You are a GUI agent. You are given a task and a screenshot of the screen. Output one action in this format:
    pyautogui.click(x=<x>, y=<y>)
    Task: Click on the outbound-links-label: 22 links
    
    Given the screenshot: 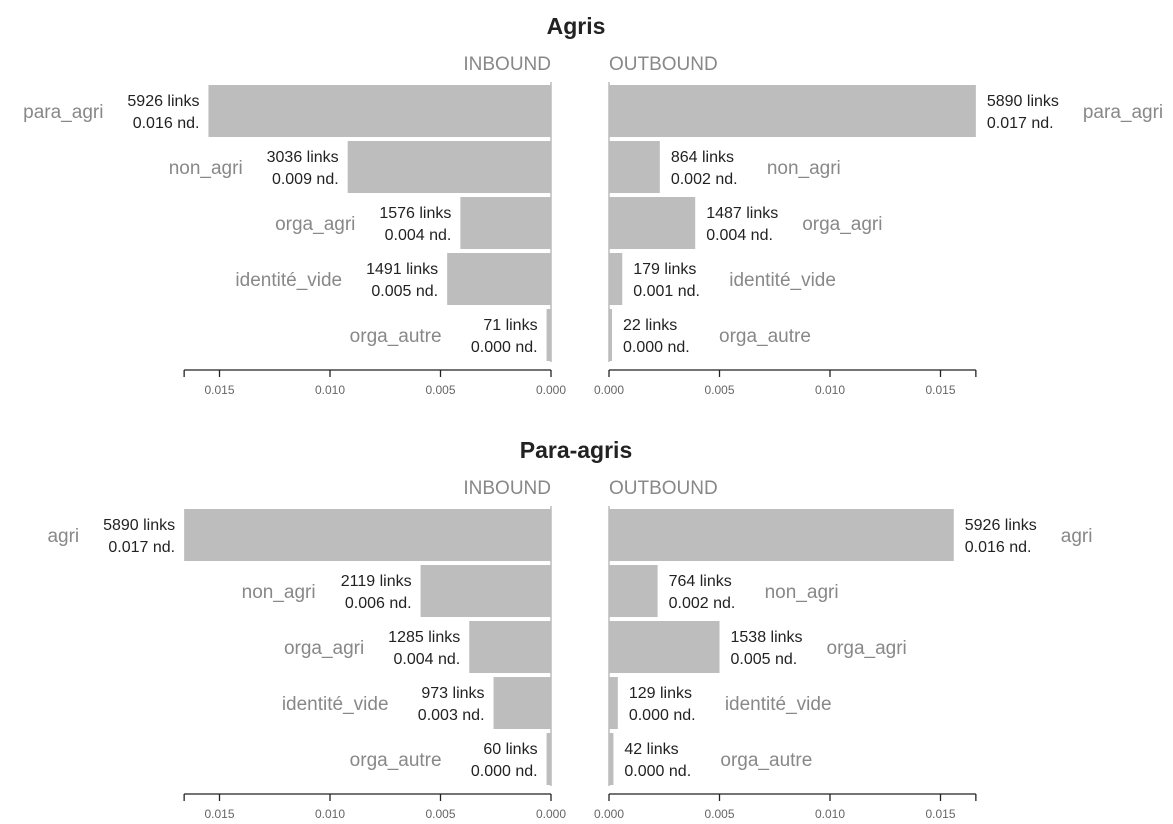 What is the action you would take?
    pyautogui.click(x=650, y=325)
    